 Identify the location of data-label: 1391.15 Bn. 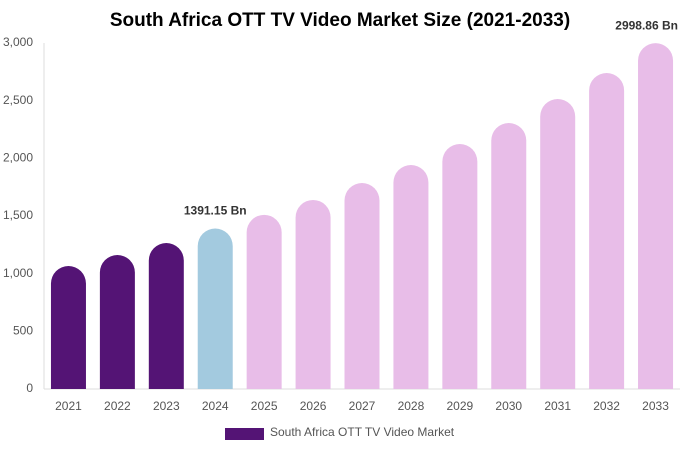
(215, 211).